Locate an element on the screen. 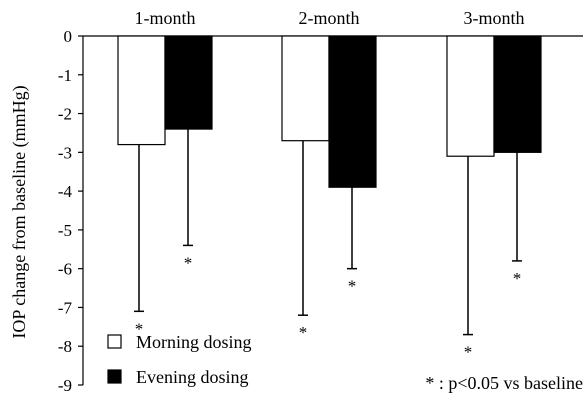 This screenshot has height=402, width=587. y-tick-label: -2 is located at coordinates (65, 114).